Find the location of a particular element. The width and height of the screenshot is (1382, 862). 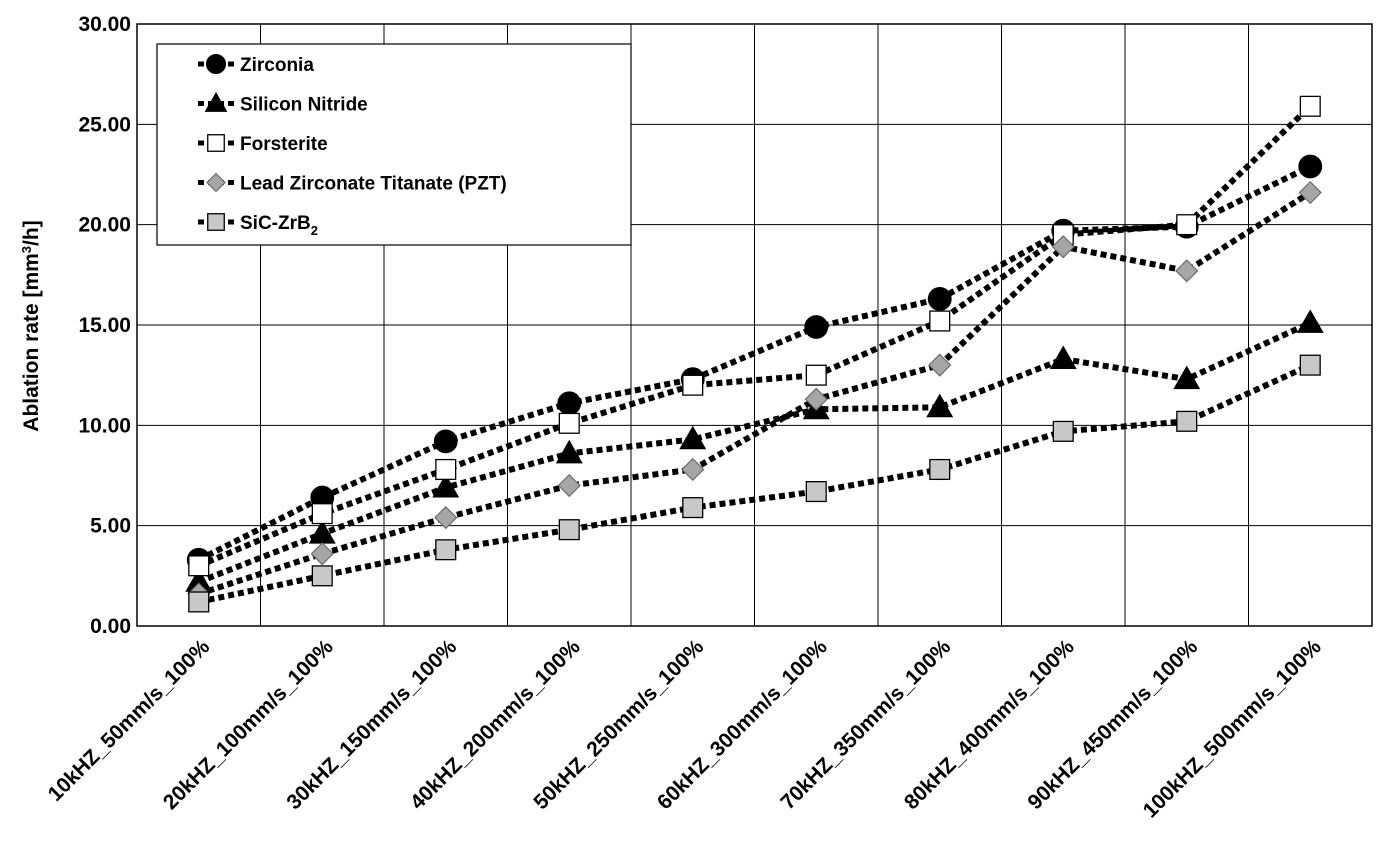

legend-label: Zirconia is located at coordinates (277, 65).